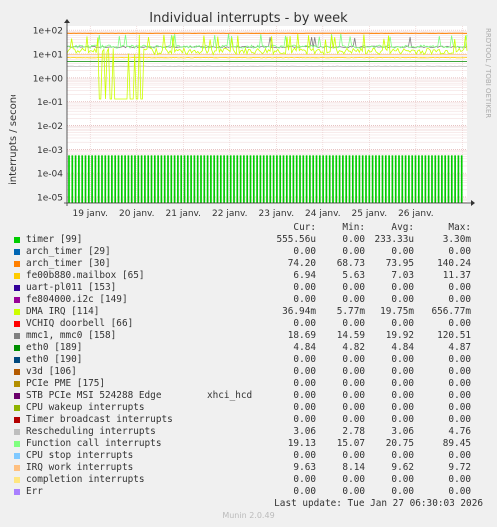  I want to click on legend-min-value: 68.73, so click(350, 263).